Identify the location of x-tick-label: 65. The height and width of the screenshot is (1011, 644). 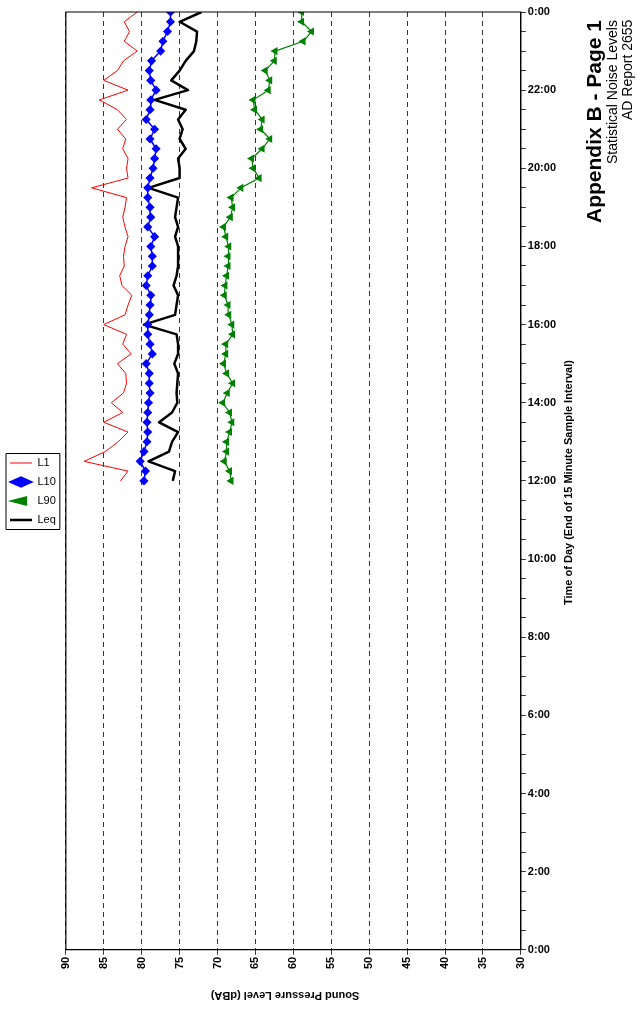
(254, 963).